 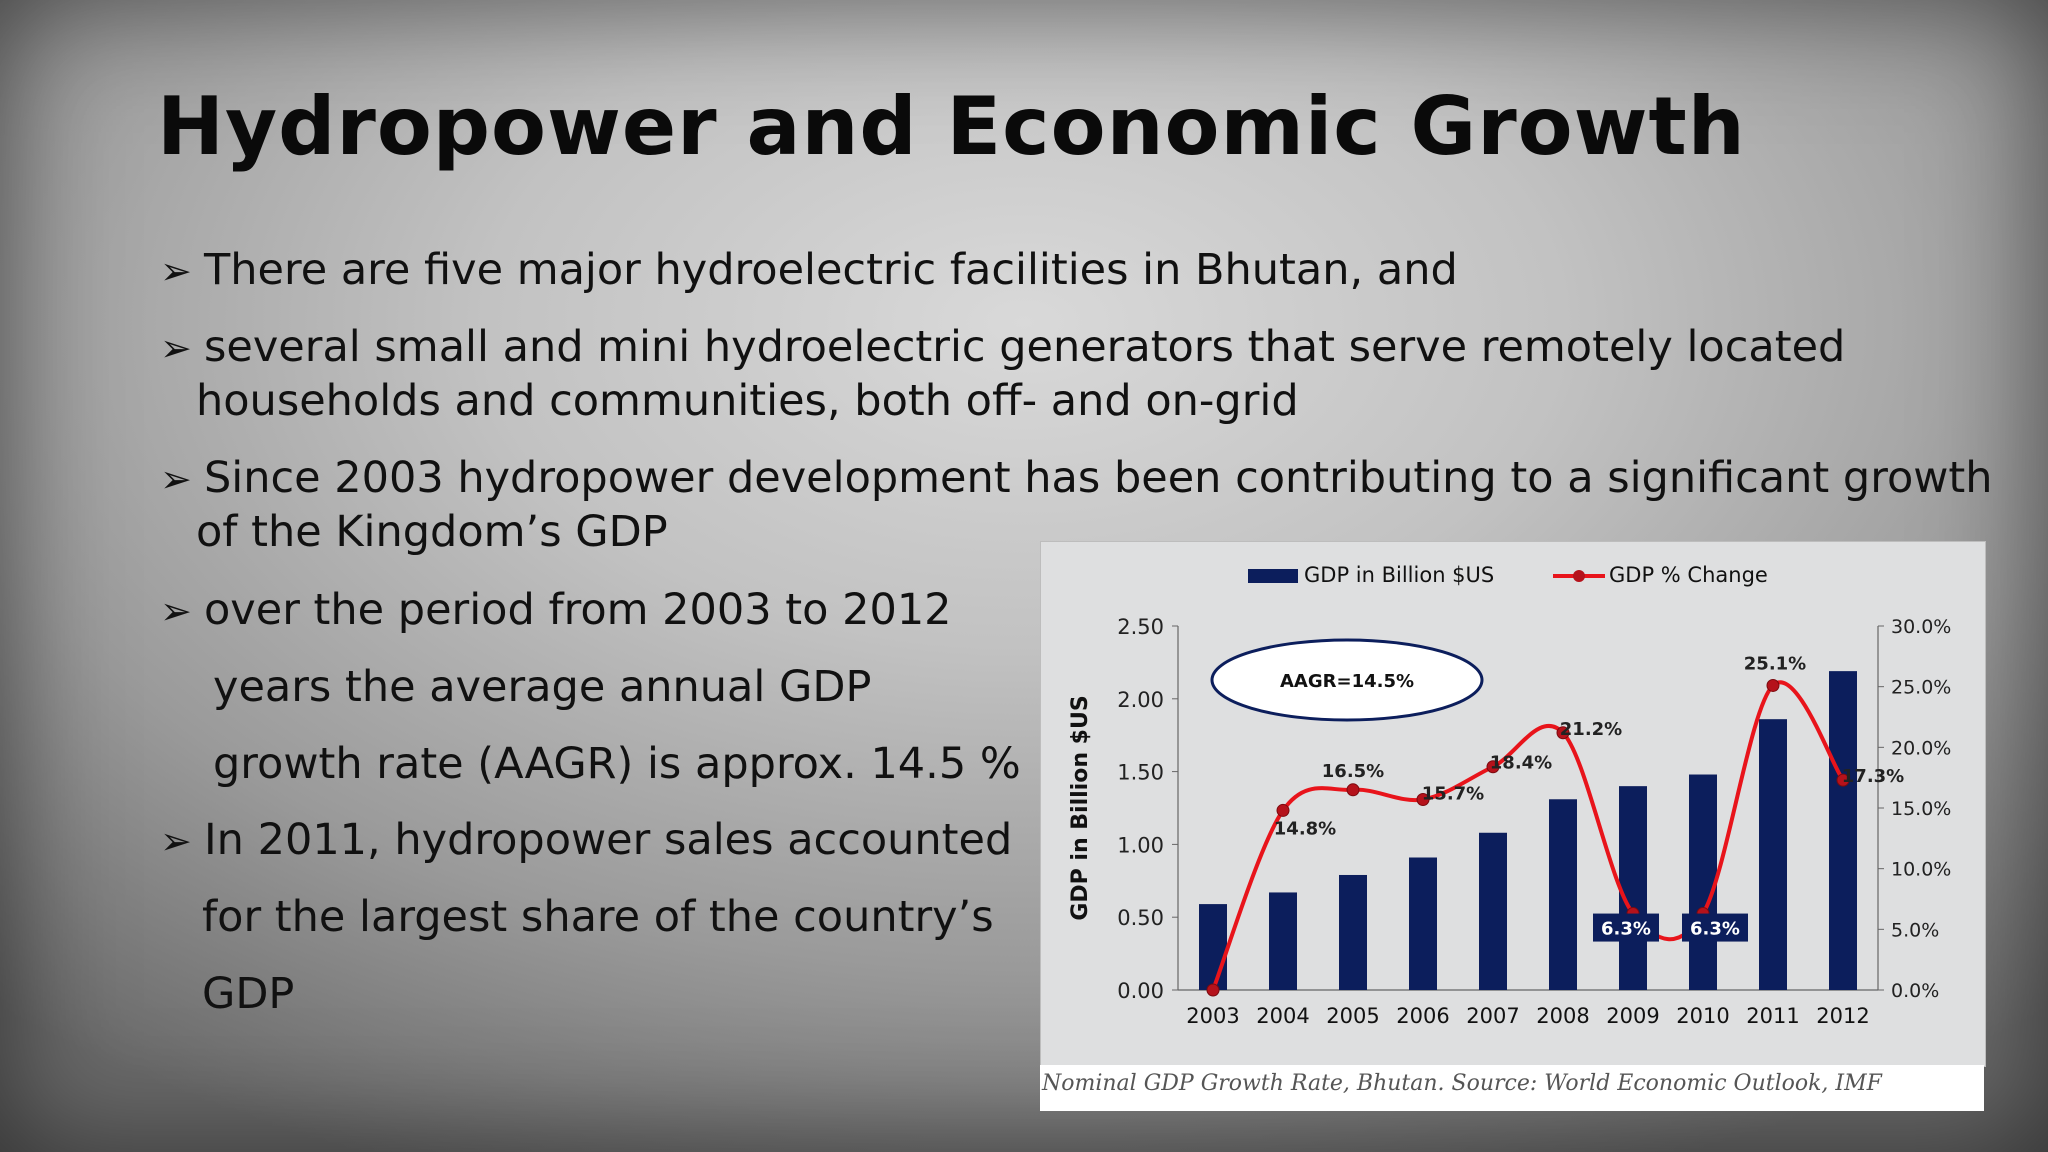 I want to click on data-label: 18.4%, so click(x=1521, y=763).